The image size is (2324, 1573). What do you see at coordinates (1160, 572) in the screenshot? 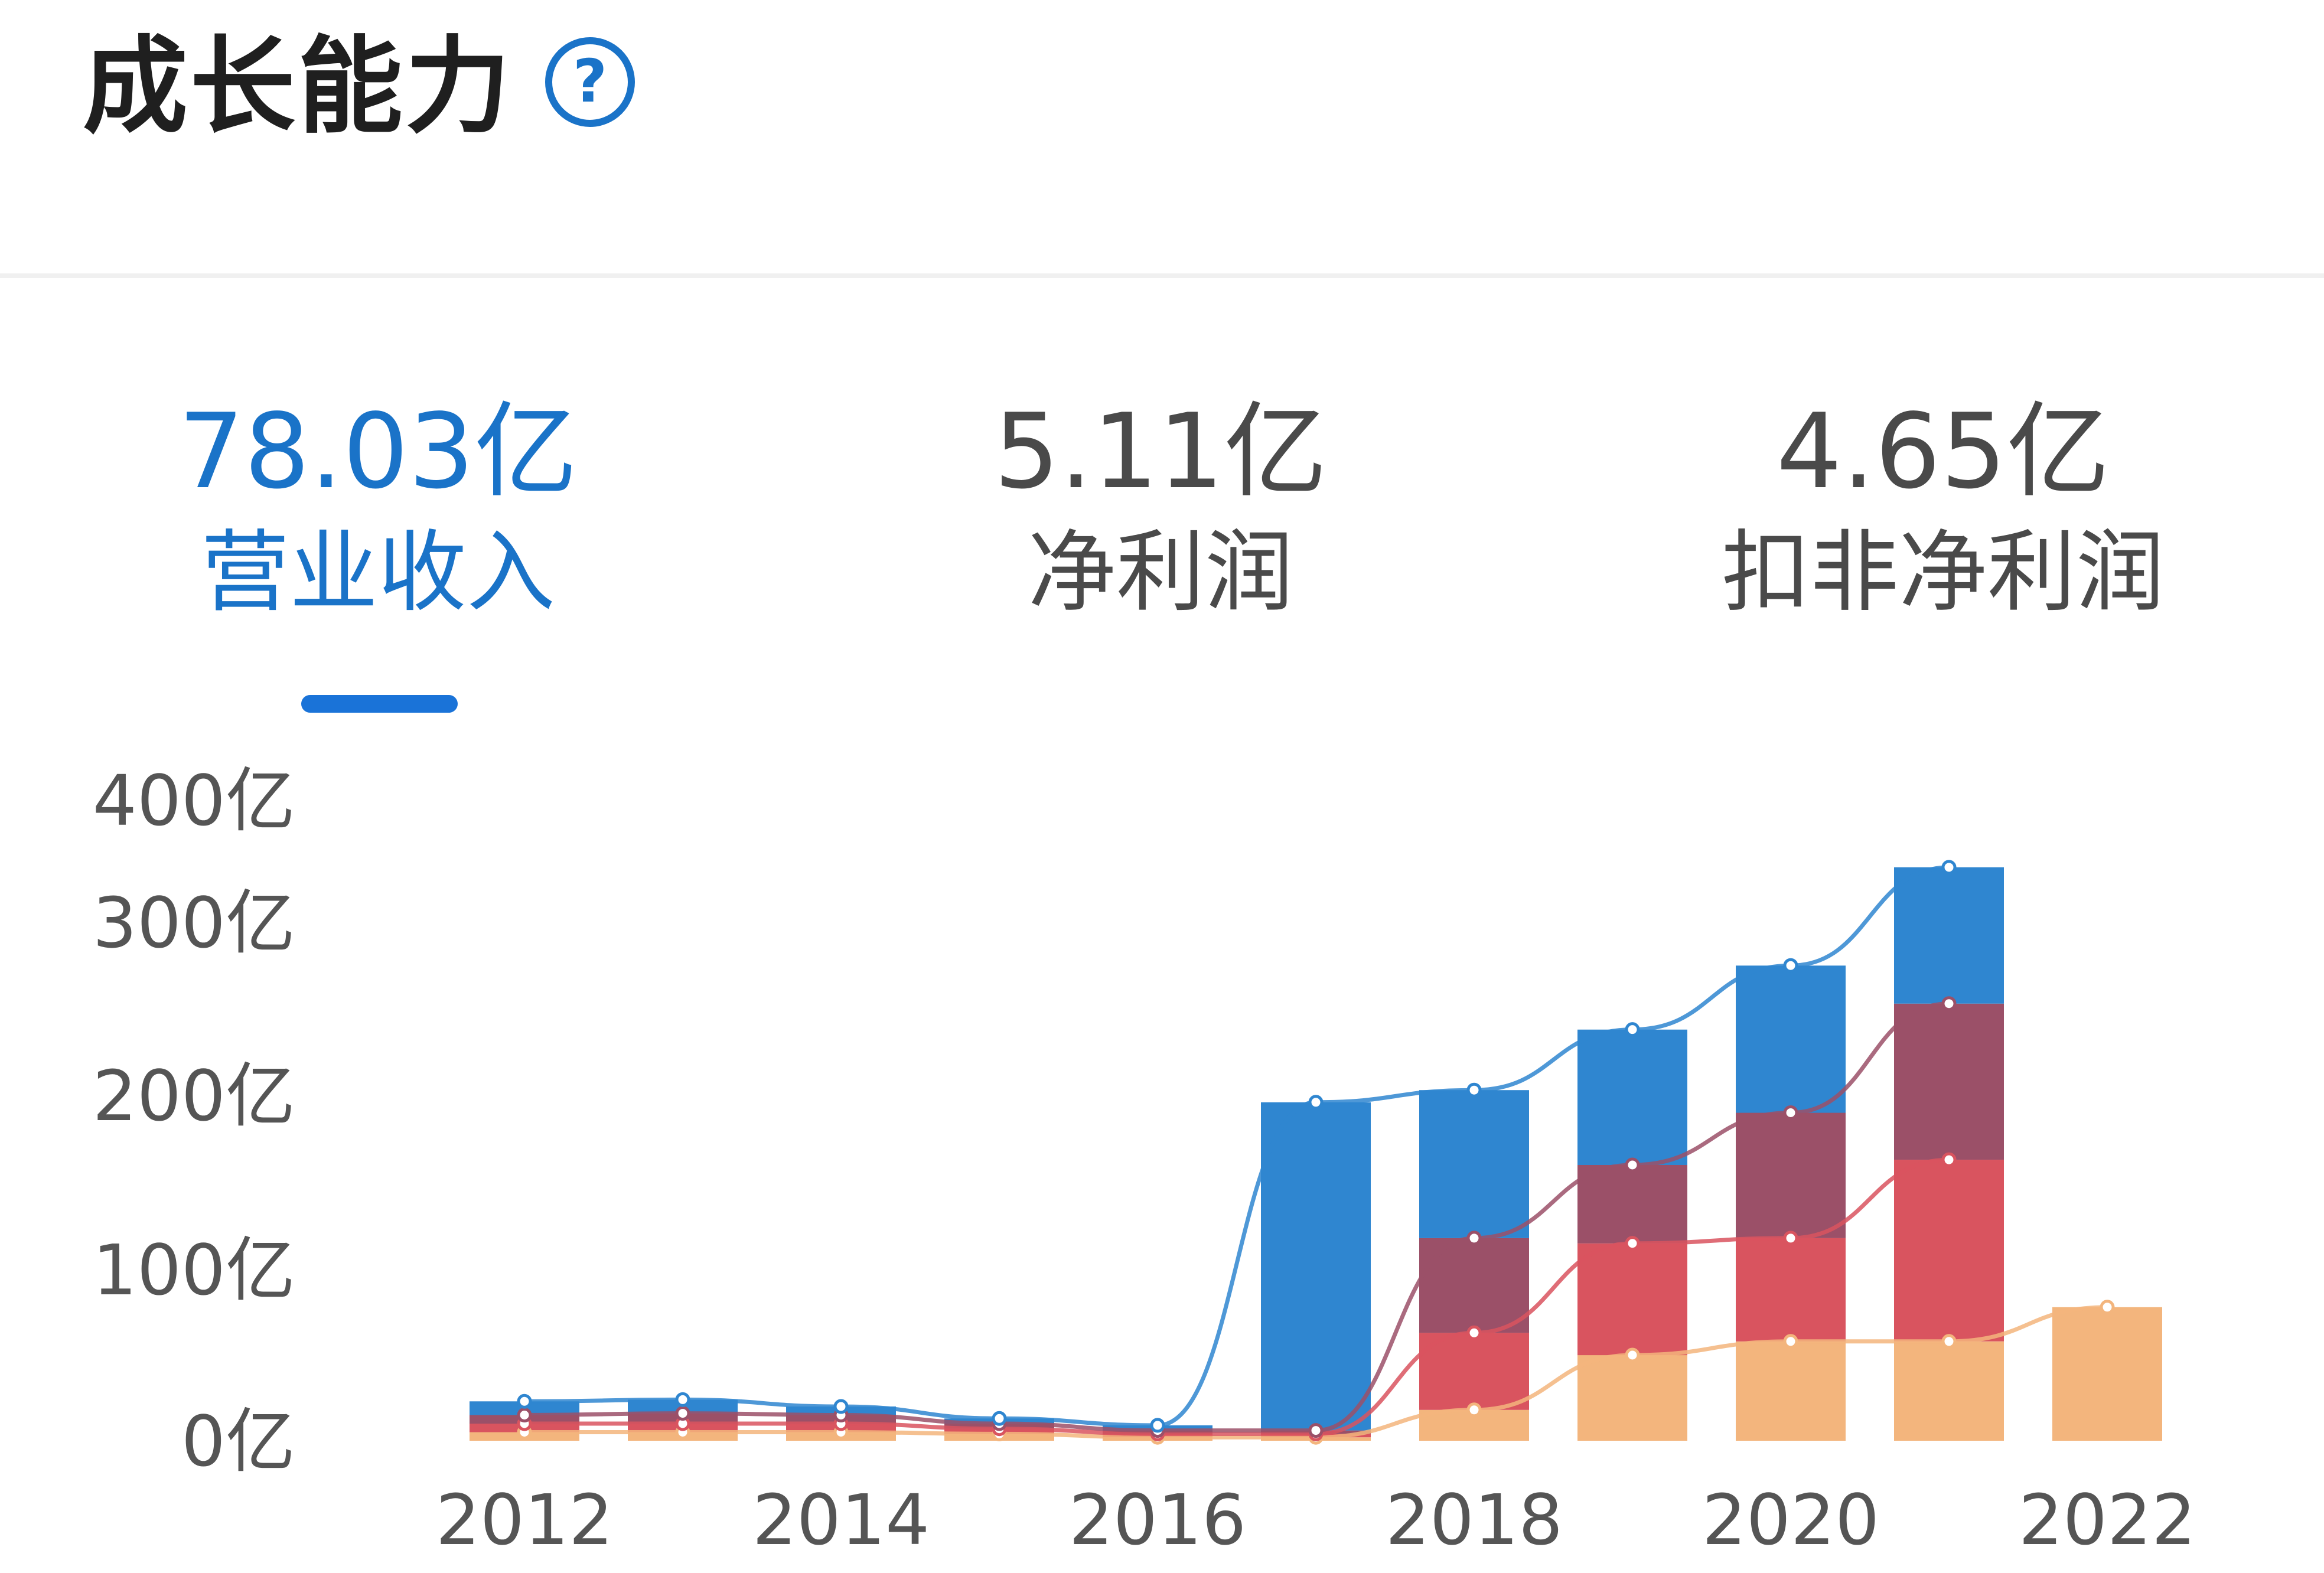
I see `net-profit-label: 净利润` at bounding box center [1160, 572].